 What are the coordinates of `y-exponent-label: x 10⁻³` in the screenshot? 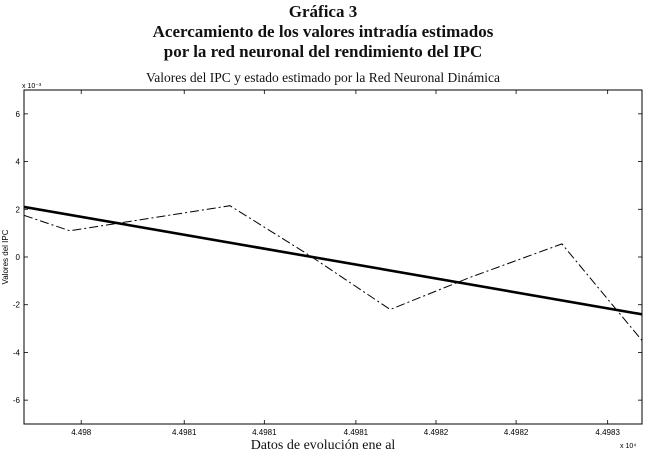 It's located at (32, 86).